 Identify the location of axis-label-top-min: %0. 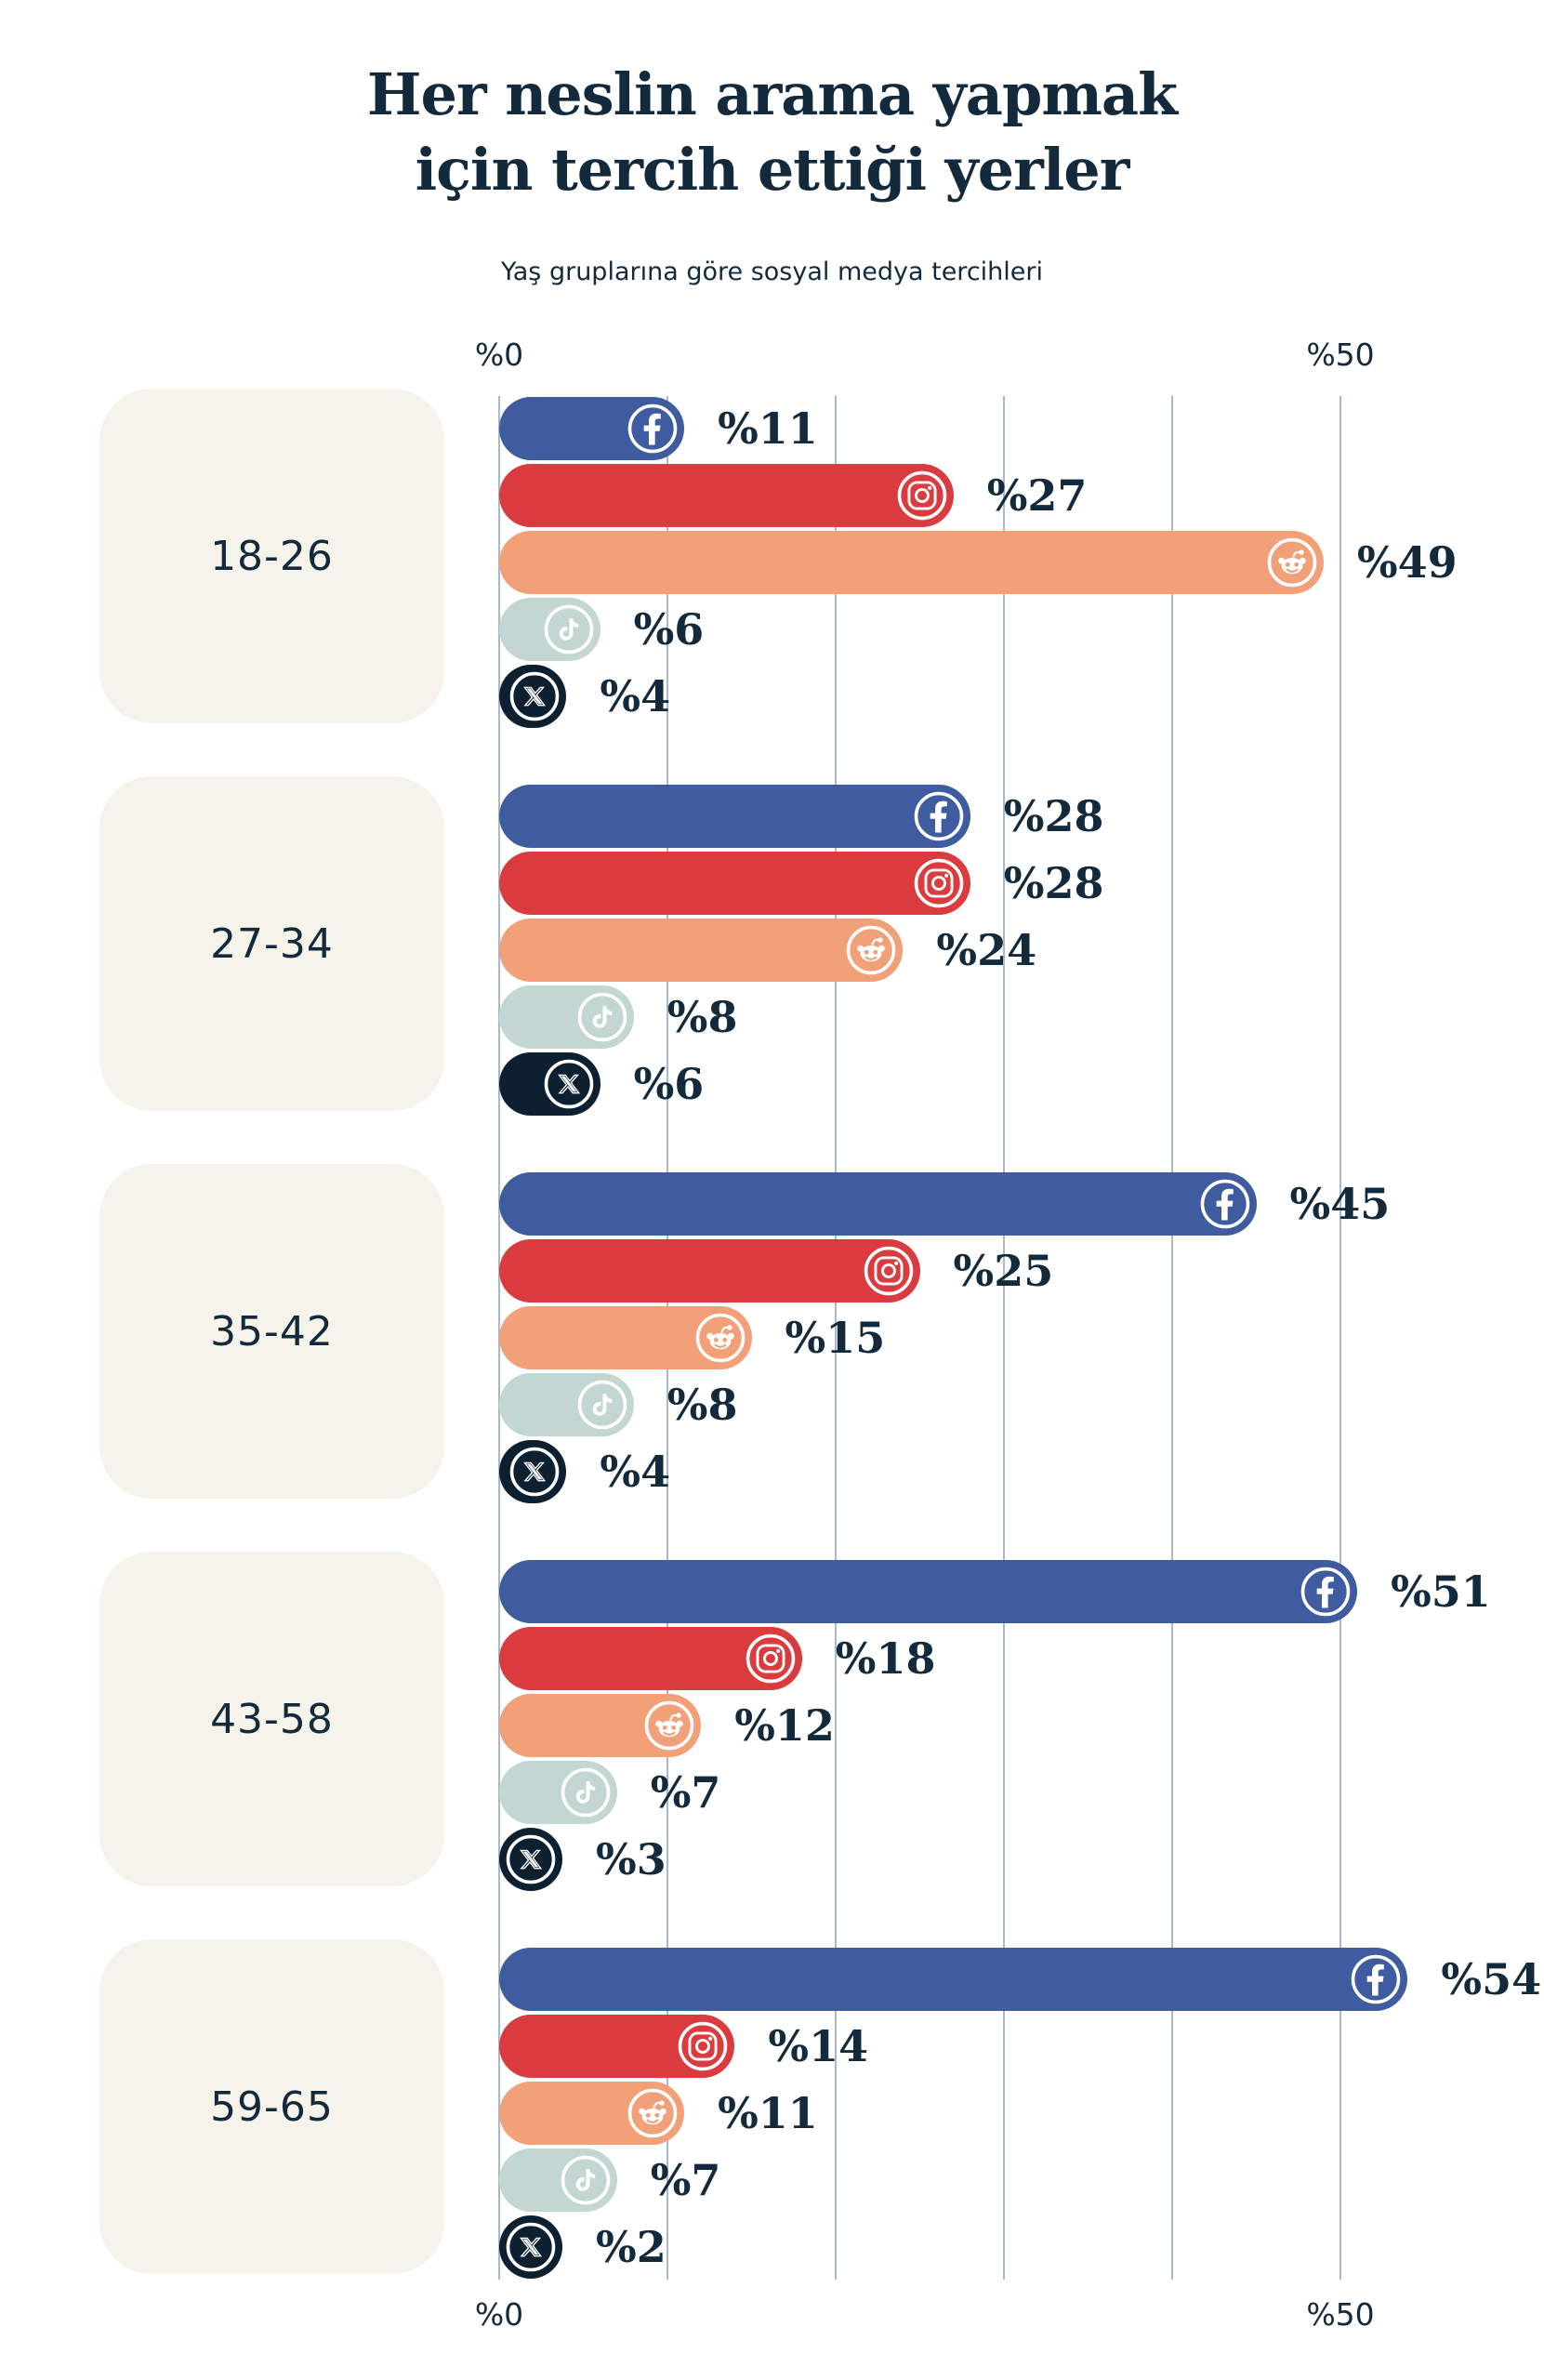
(499, 355).